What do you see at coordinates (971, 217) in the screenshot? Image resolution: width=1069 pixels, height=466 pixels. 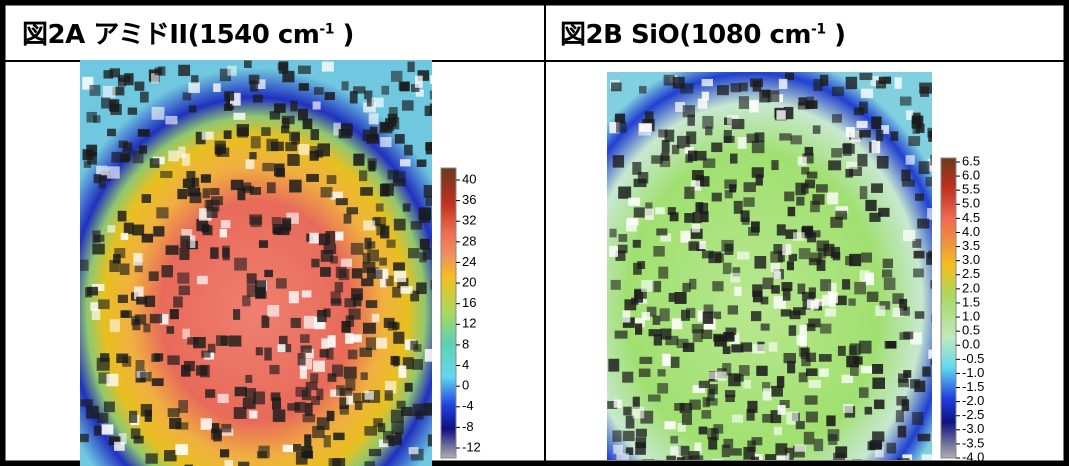 I see `colorbar-tick-label: 4.5` at bounding box center [971, 217].